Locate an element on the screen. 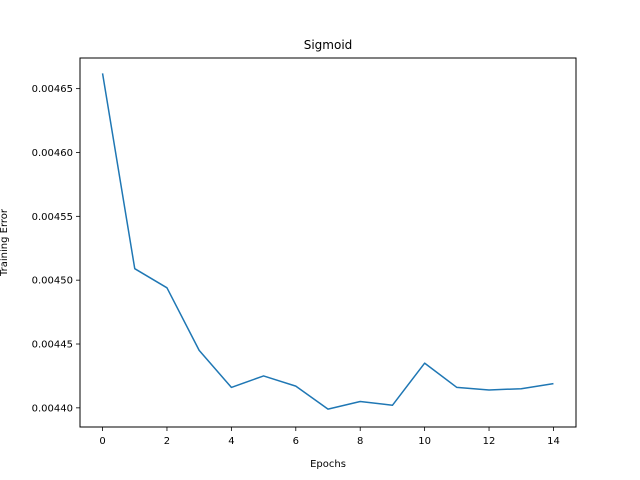 This screenshot has height=480, width=640. x-tick-label: 0 is located at coordinates (102, 441).